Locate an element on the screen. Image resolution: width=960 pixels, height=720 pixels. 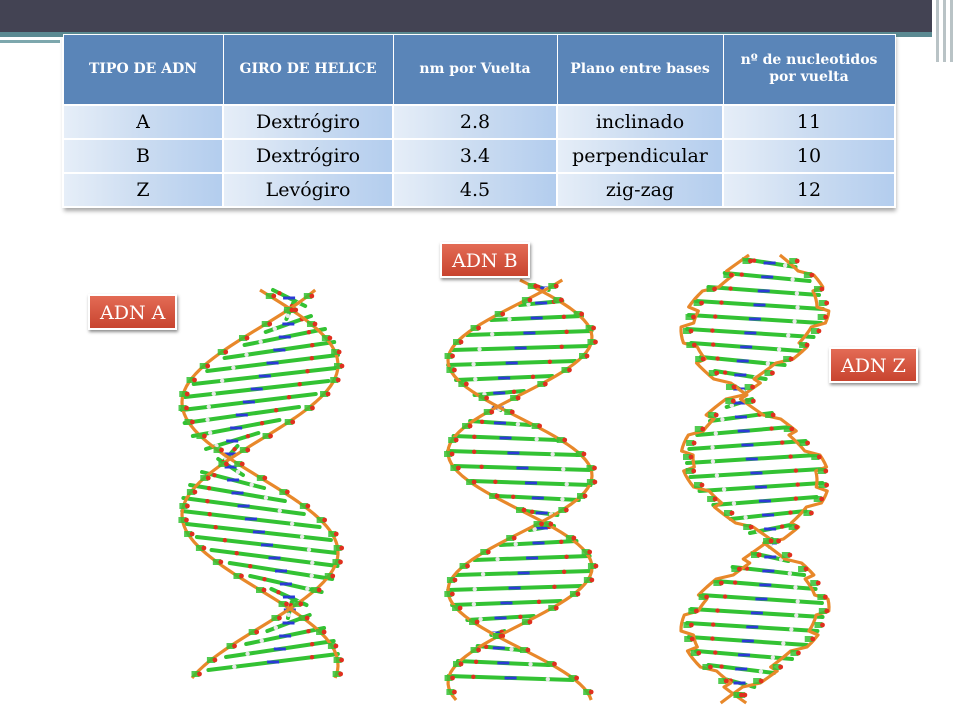
cell-nucleotidos: 10 is located at coordinates (809, 155).